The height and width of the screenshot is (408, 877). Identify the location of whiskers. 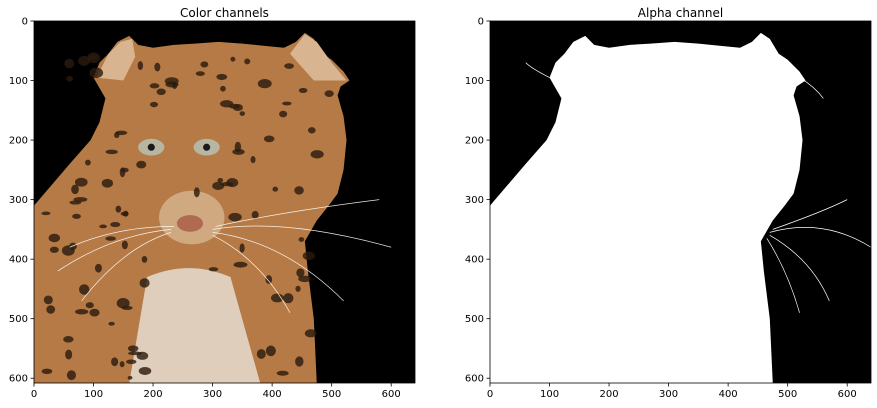
(224, 256).